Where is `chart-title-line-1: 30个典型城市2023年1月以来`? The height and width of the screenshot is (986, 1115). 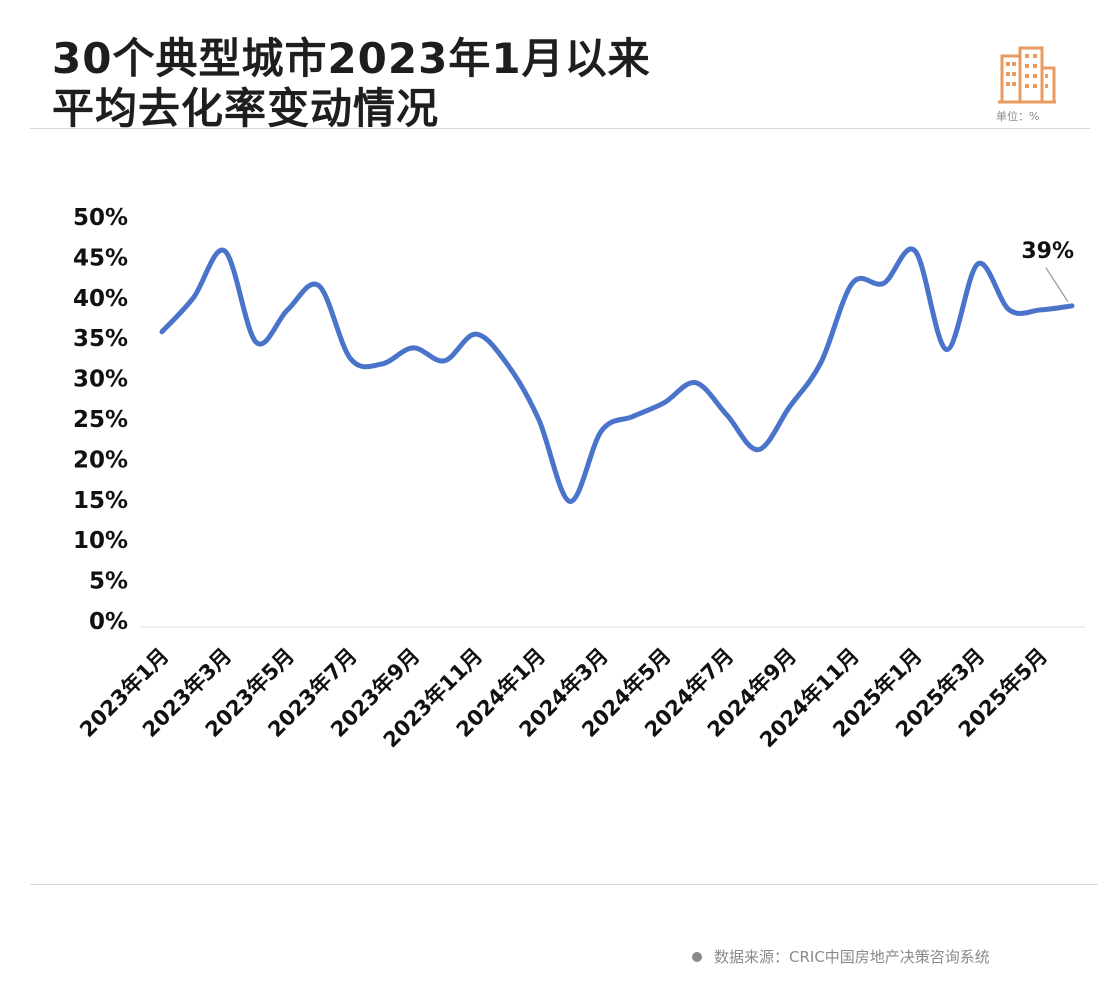 chart-title-line-1: 30个典型城市2023年1月以来 is located at coordinates (351, 58).